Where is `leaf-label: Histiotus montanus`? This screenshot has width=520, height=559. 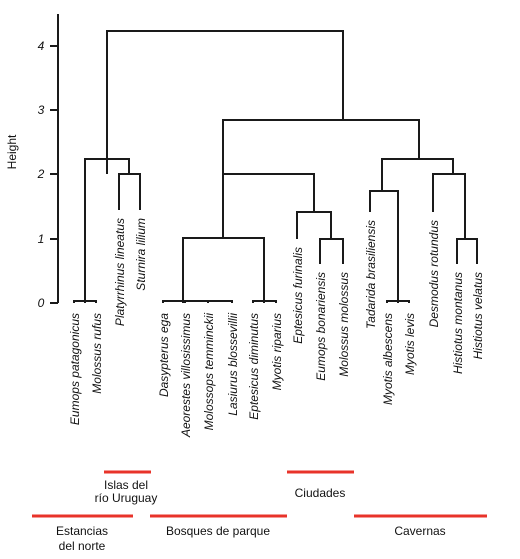 leaf-label: Histiotus montanus is located at coordinates (458, 323).